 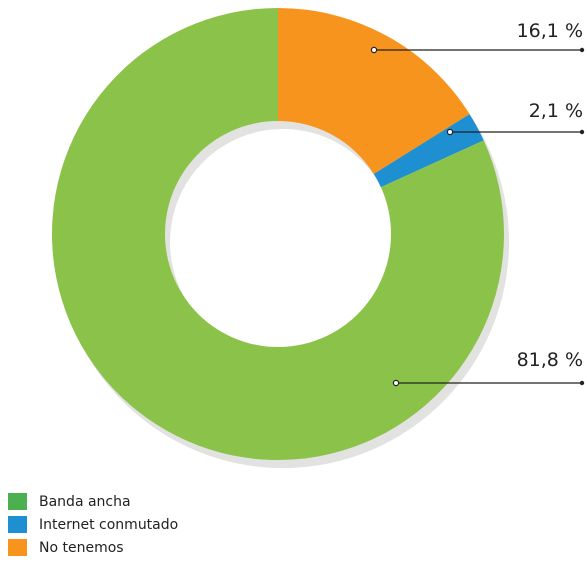 I want to click on legend-item-internet-conmutado: Internet conmutado, so click(x=93, y=524).